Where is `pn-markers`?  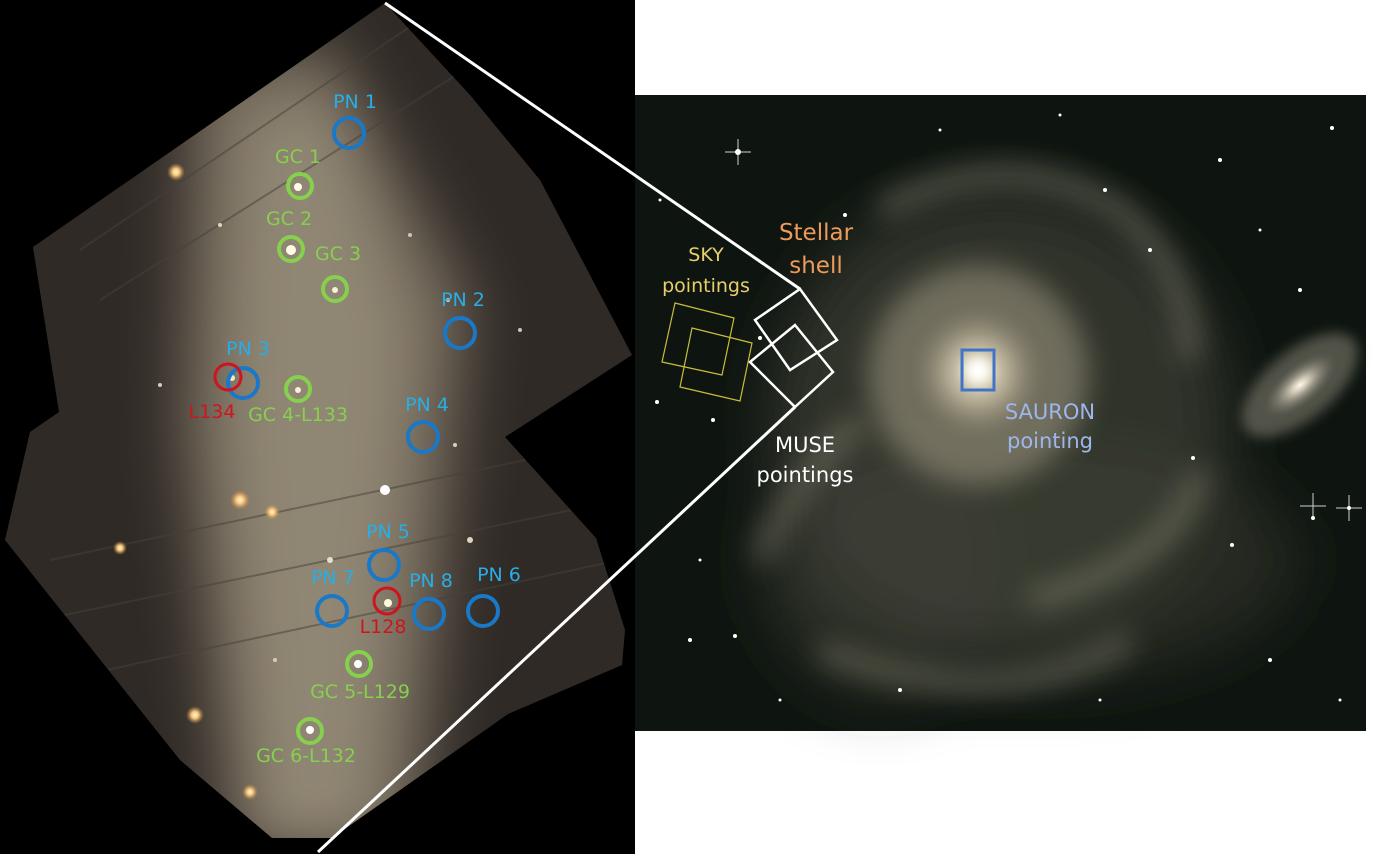
pn-markers is located at coordinates (363, 373).